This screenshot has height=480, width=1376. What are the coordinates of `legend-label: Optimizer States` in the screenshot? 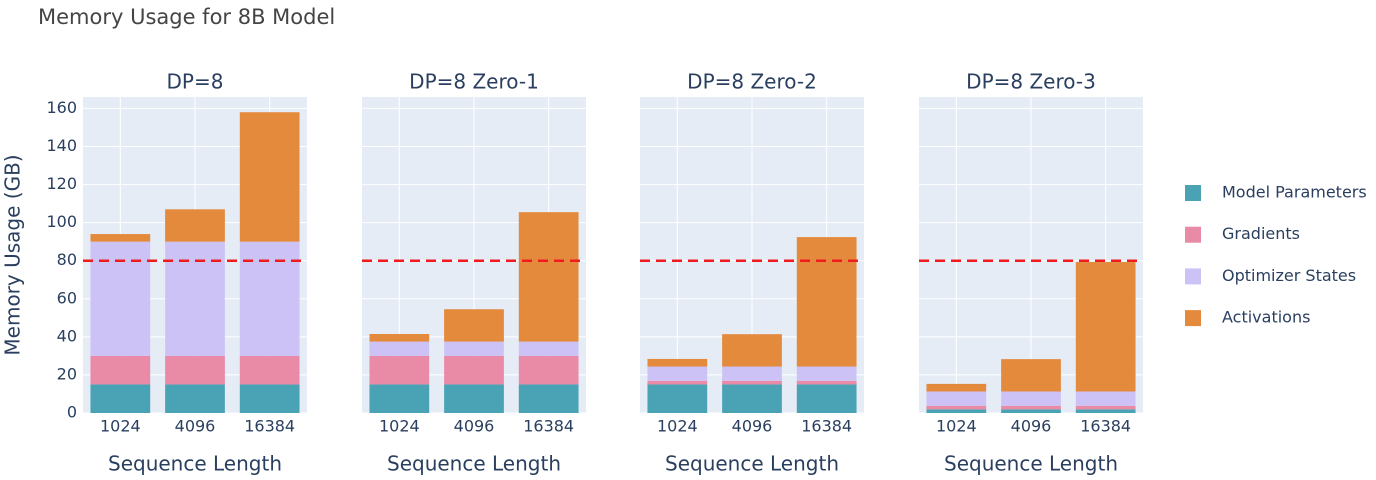 It's located at (1289, 275).